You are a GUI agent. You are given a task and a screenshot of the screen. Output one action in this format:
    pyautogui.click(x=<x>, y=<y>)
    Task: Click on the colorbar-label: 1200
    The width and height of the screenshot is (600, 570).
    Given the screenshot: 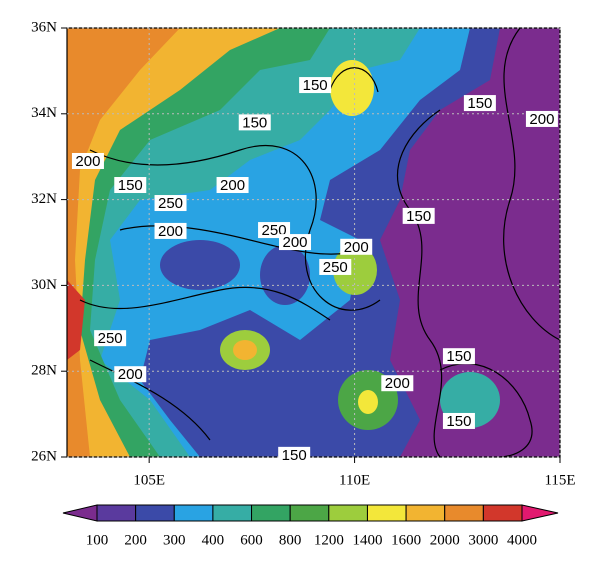 What is the action you would take?
    pyautogui.click(x=329, y=540)
    